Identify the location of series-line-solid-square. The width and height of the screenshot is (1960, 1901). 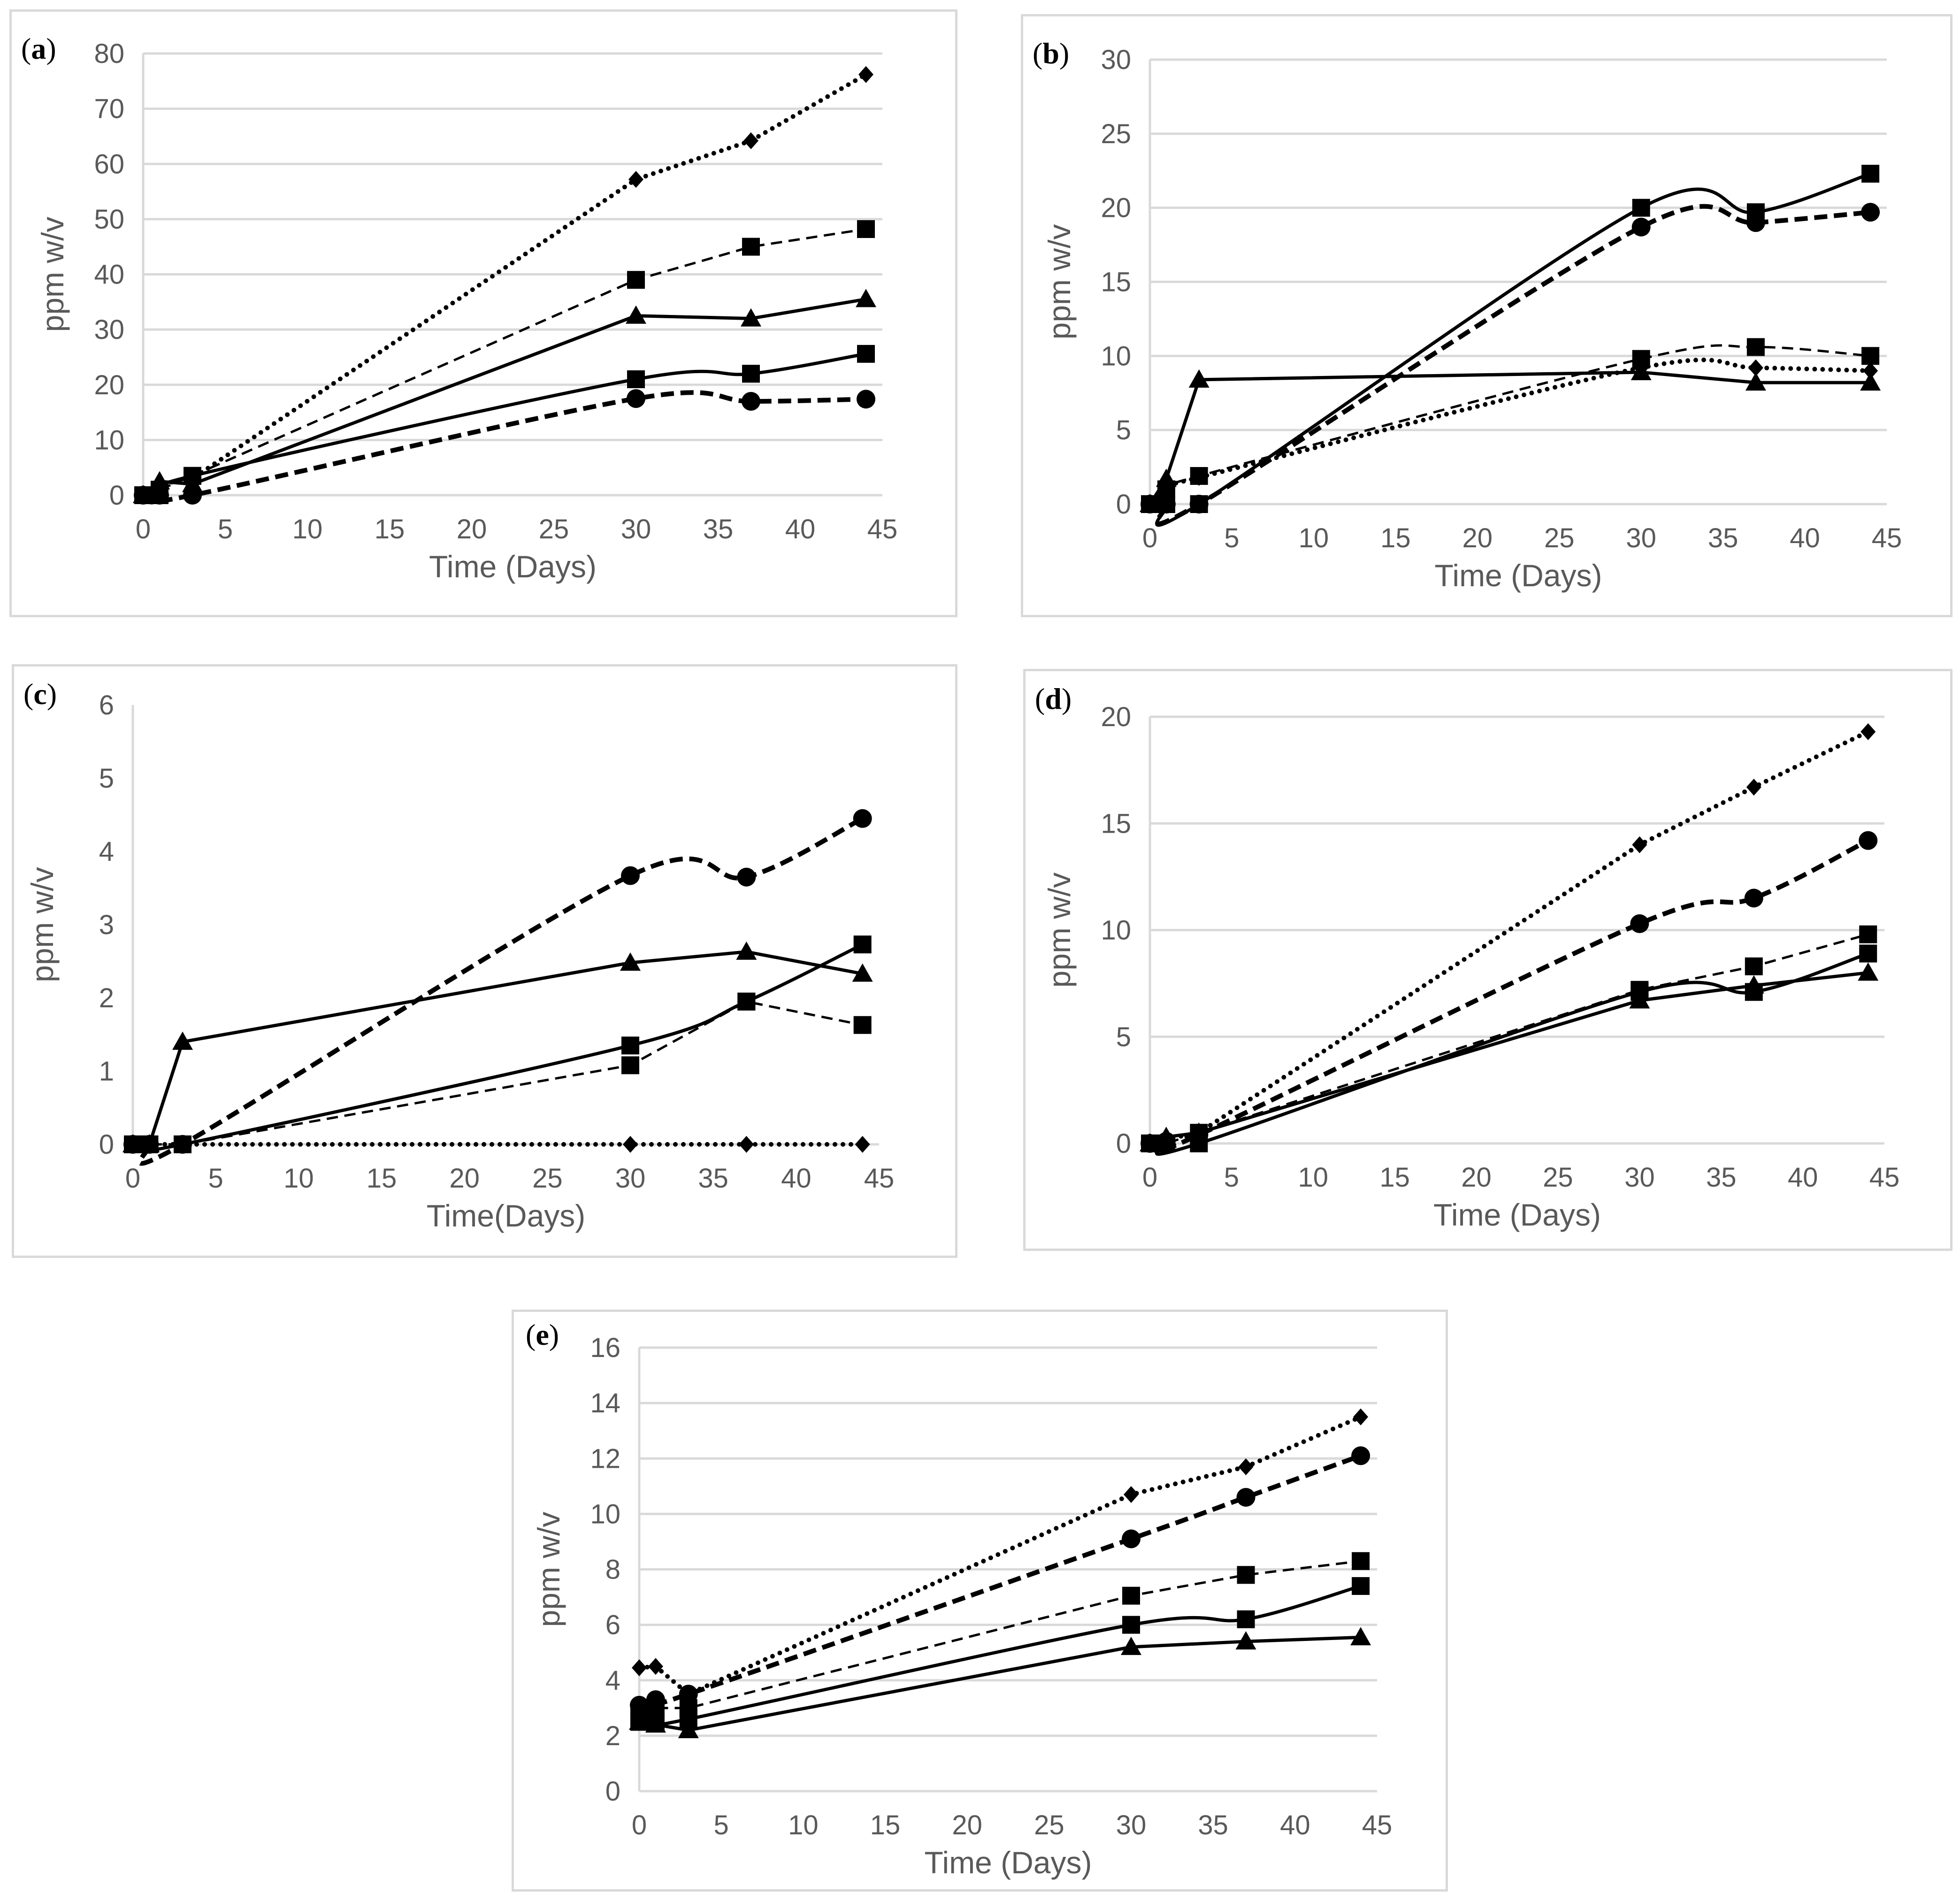
(498, 1048).